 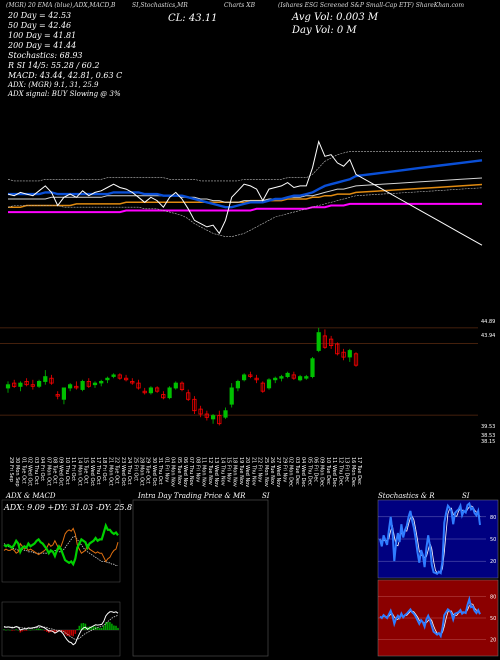 I want to click on close-price-label: CL: 43.11, so click(x=193, y=18).